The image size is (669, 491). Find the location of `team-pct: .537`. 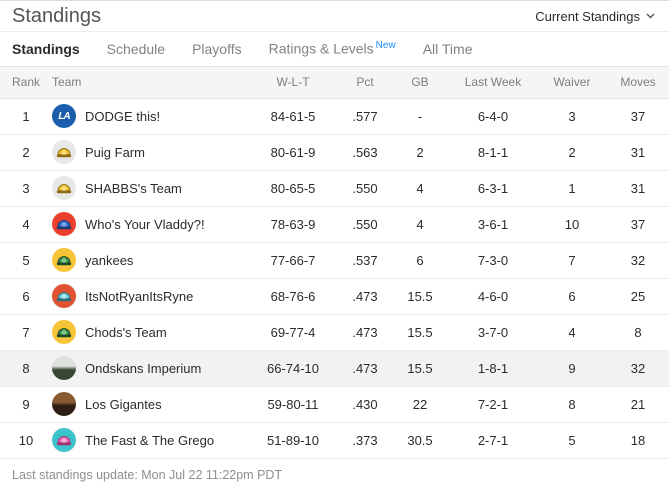

team-pct: .537 is located at coordinates (365, 260).